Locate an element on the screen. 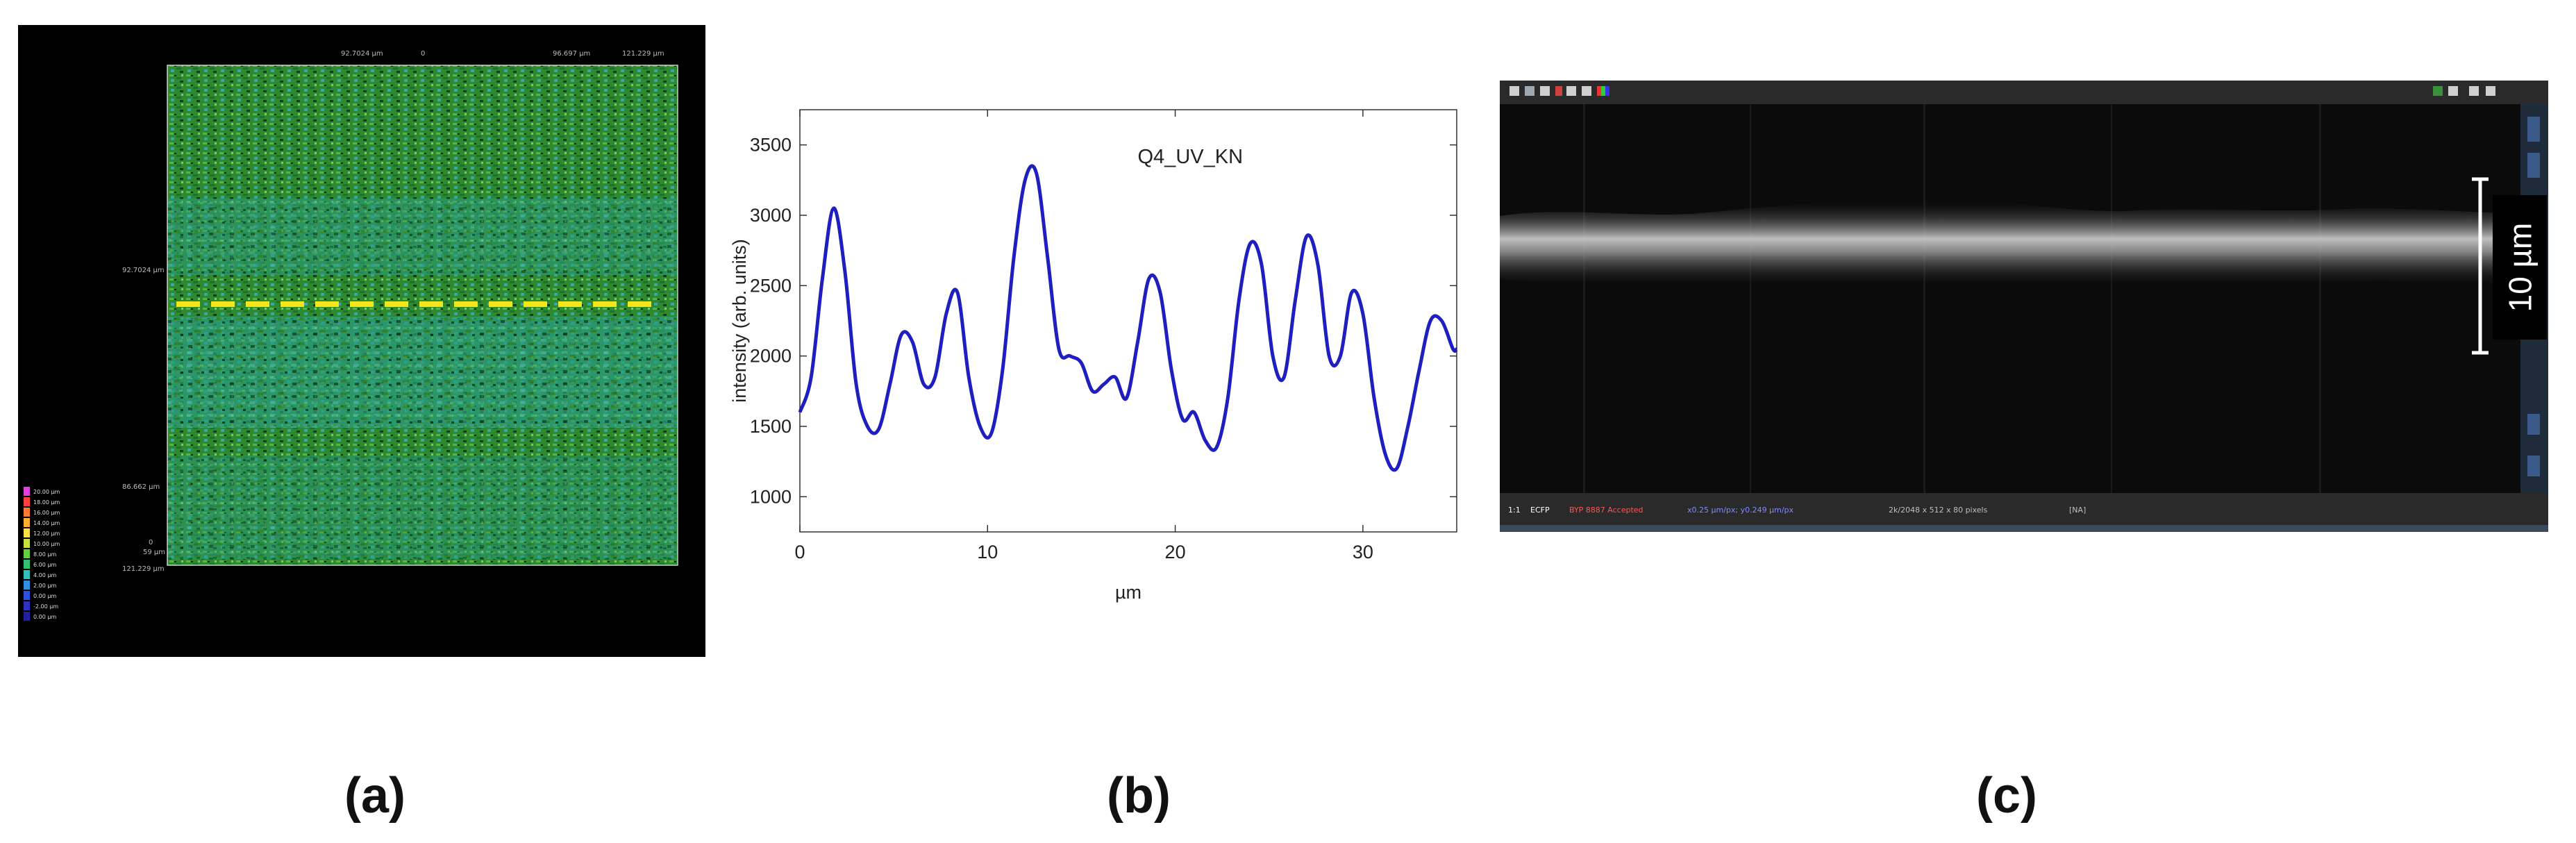 The image size is (2576, 843). plot-frame is located at coordinates (1128, 321).